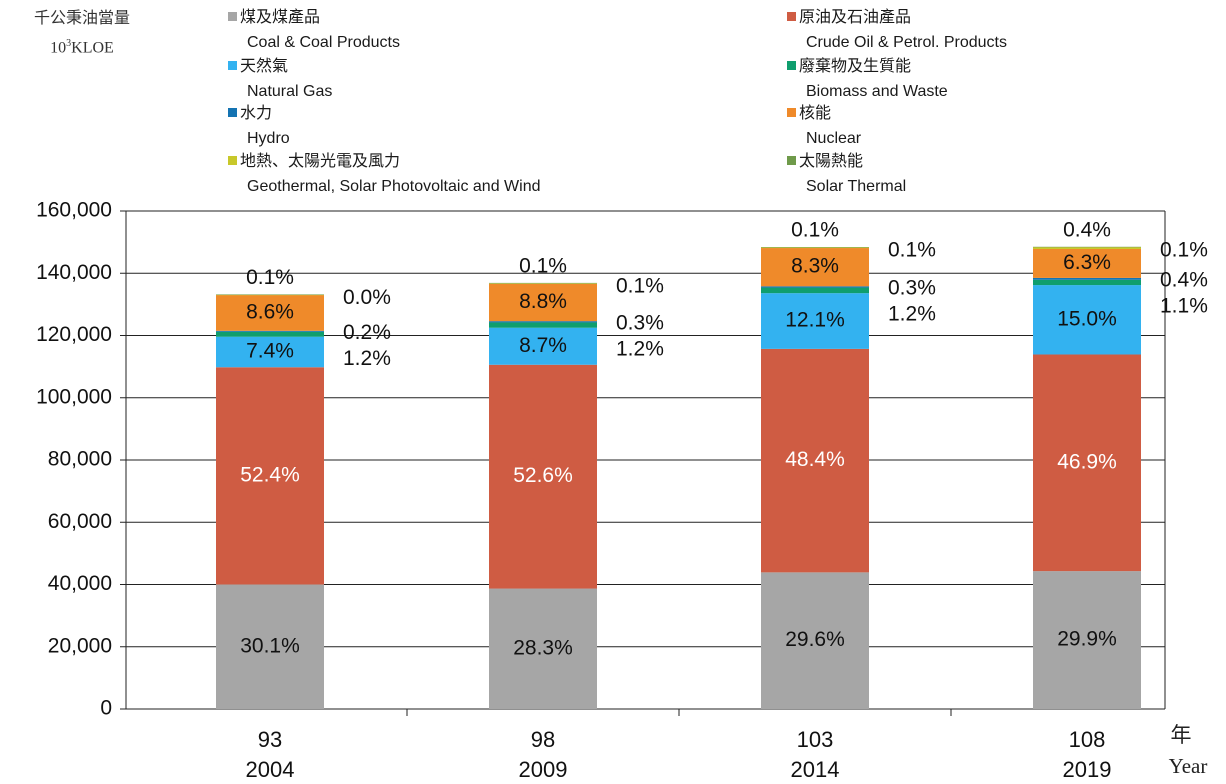 The image size is (1226, 784). I want to click on legend-label-zh: 天然氣, so click(264, 66).